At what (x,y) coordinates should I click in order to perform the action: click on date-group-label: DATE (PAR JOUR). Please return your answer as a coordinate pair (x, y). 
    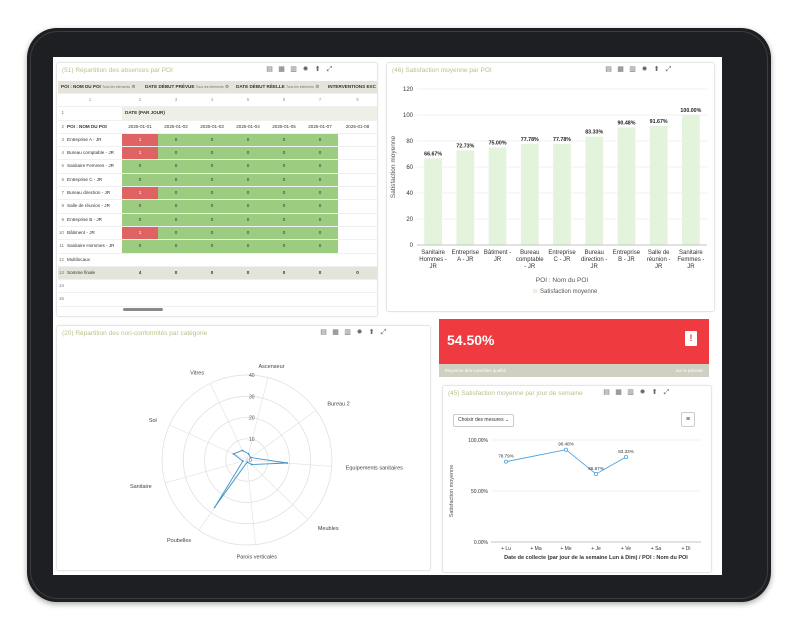
    Looking at the image, I should click on (163, 113).